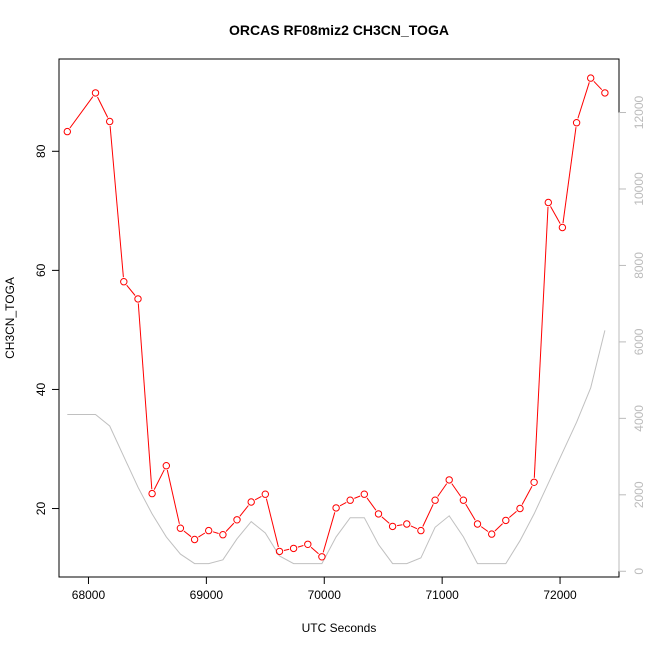 The height and width of the screenshot is (650, 650). What do you see at coordinates (639, 571) in the screenshot?
I see `y2-tick-label: 0` at bounding box center [639, 571].